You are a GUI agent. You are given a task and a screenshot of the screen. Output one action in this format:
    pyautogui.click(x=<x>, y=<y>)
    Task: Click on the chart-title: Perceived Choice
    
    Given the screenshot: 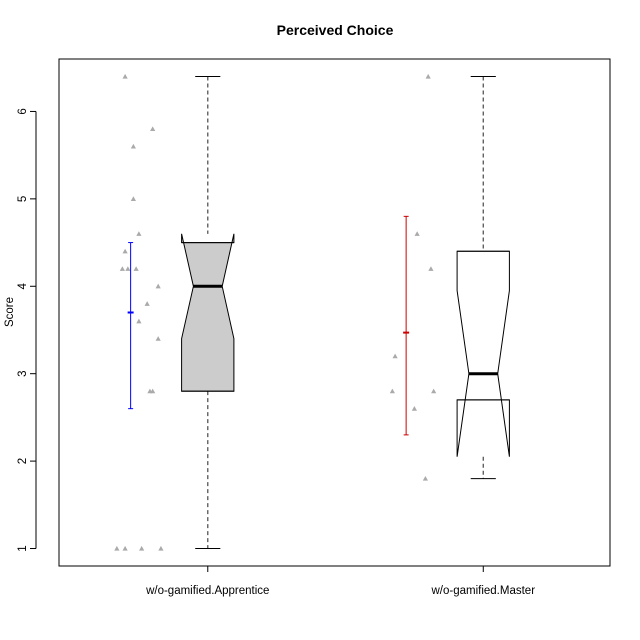 What is the action you would take?
    pyautogui.click(x=335, y=30)
    